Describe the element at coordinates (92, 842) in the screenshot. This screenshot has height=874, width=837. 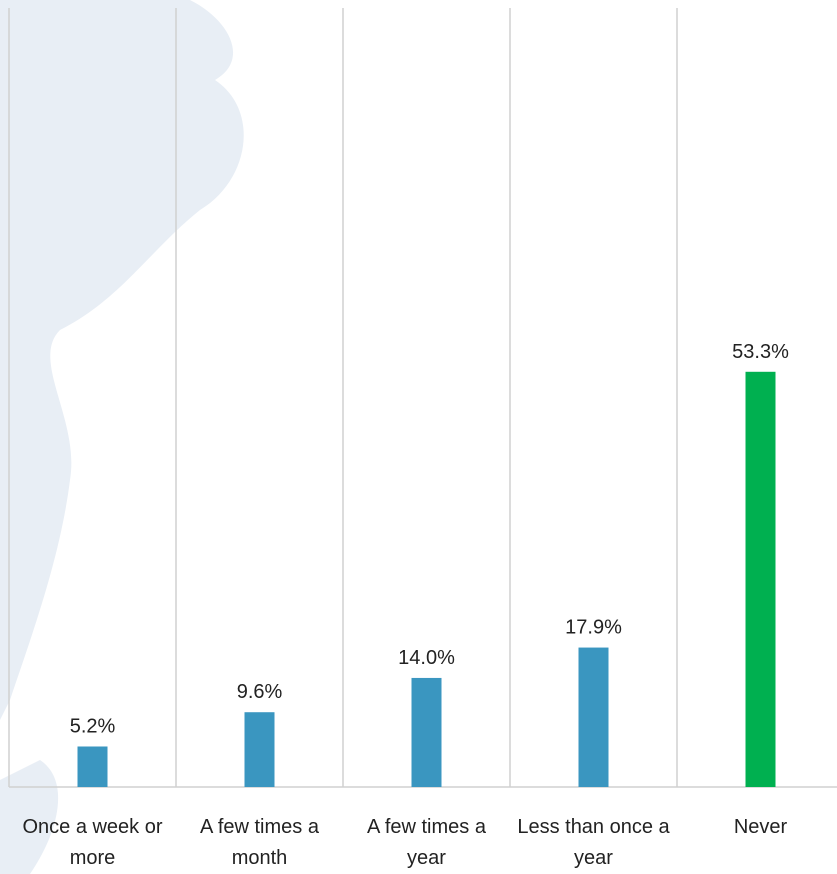
I see `x-tick-label: Once a week or more` at that location.